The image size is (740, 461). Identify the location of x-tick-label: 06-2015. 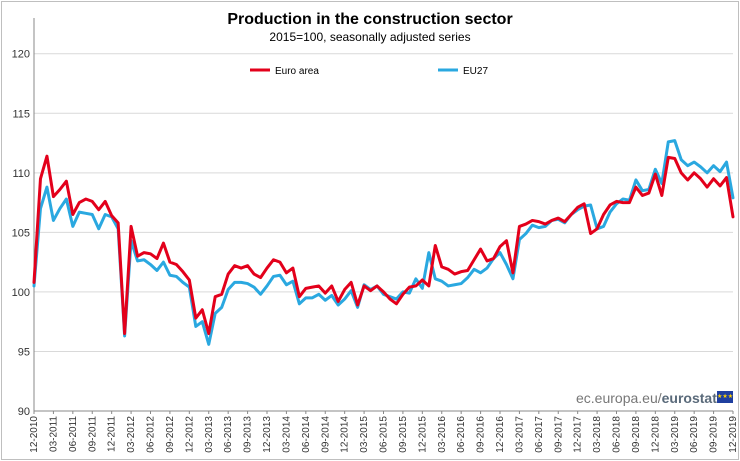
(384, 434).